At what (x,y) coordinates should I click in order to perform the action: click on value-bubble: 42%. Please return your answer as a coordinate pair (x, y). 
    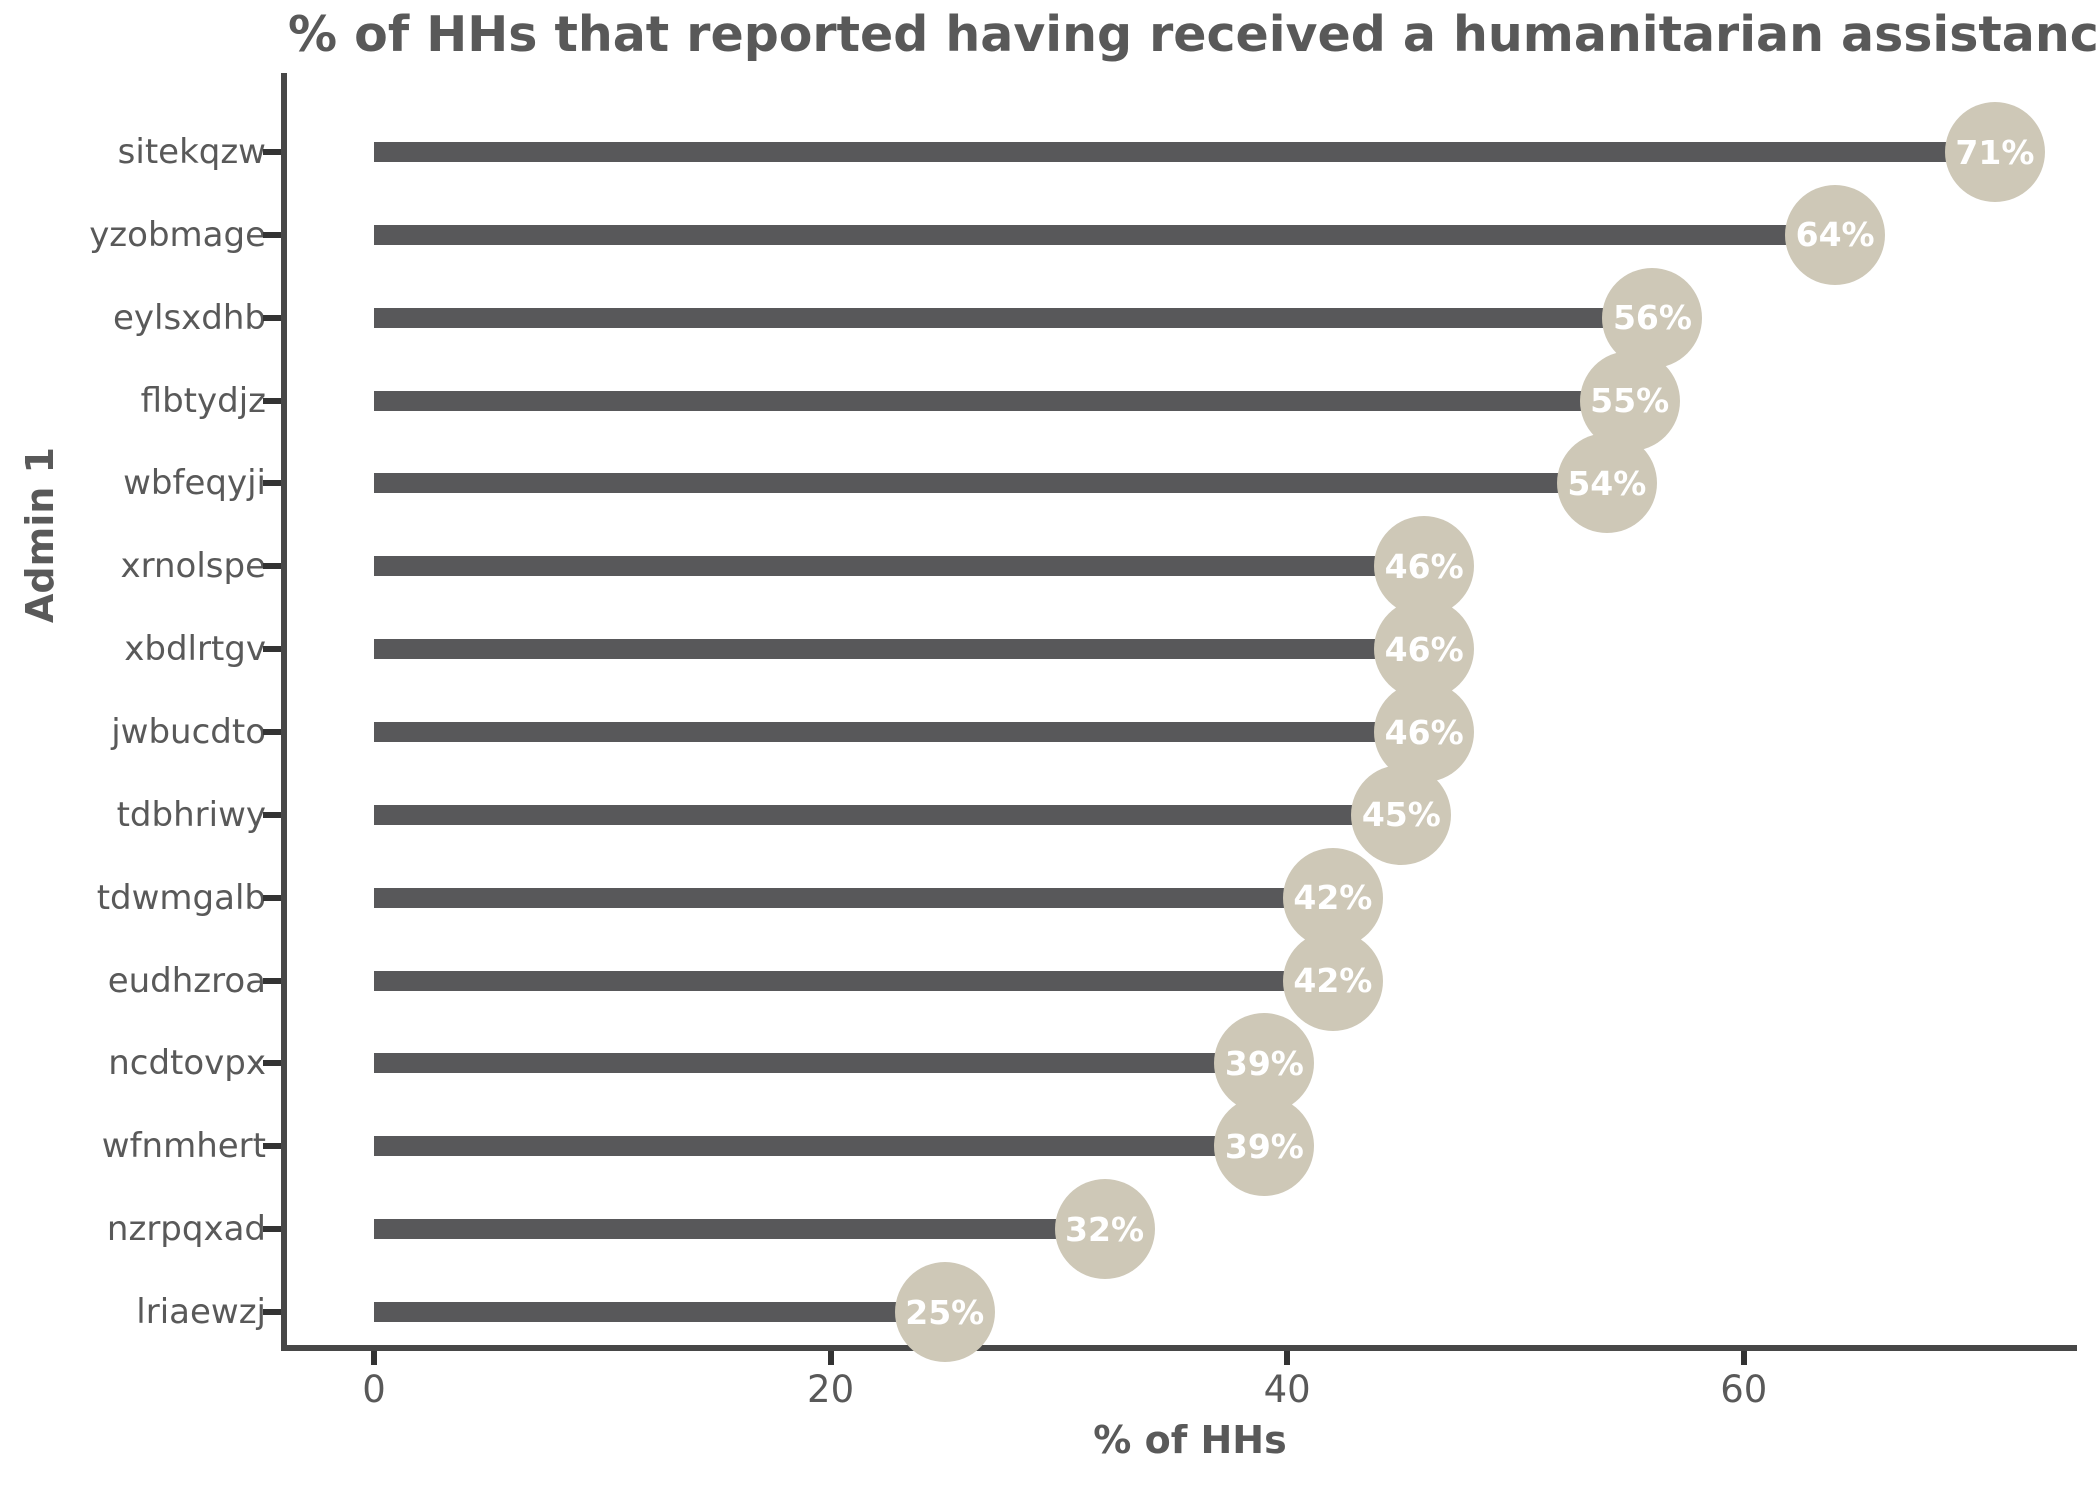
    Looking at the image, I should click on (1332, 980).